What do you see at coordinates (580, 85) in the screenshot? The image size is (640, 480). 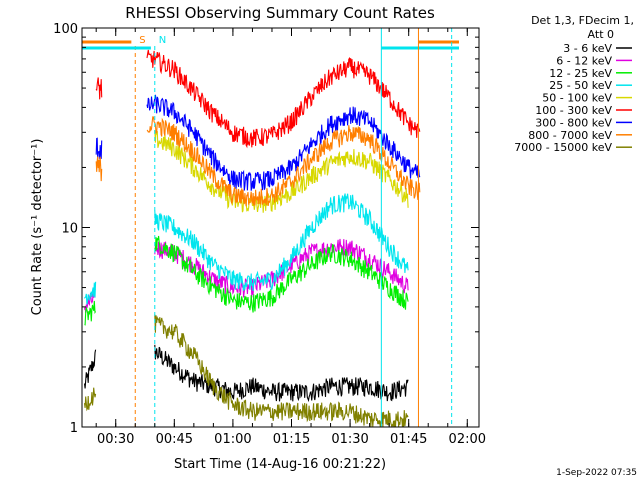 I see `legend-label-3: 25 - 50 keV` at bounding box center [580, 85].